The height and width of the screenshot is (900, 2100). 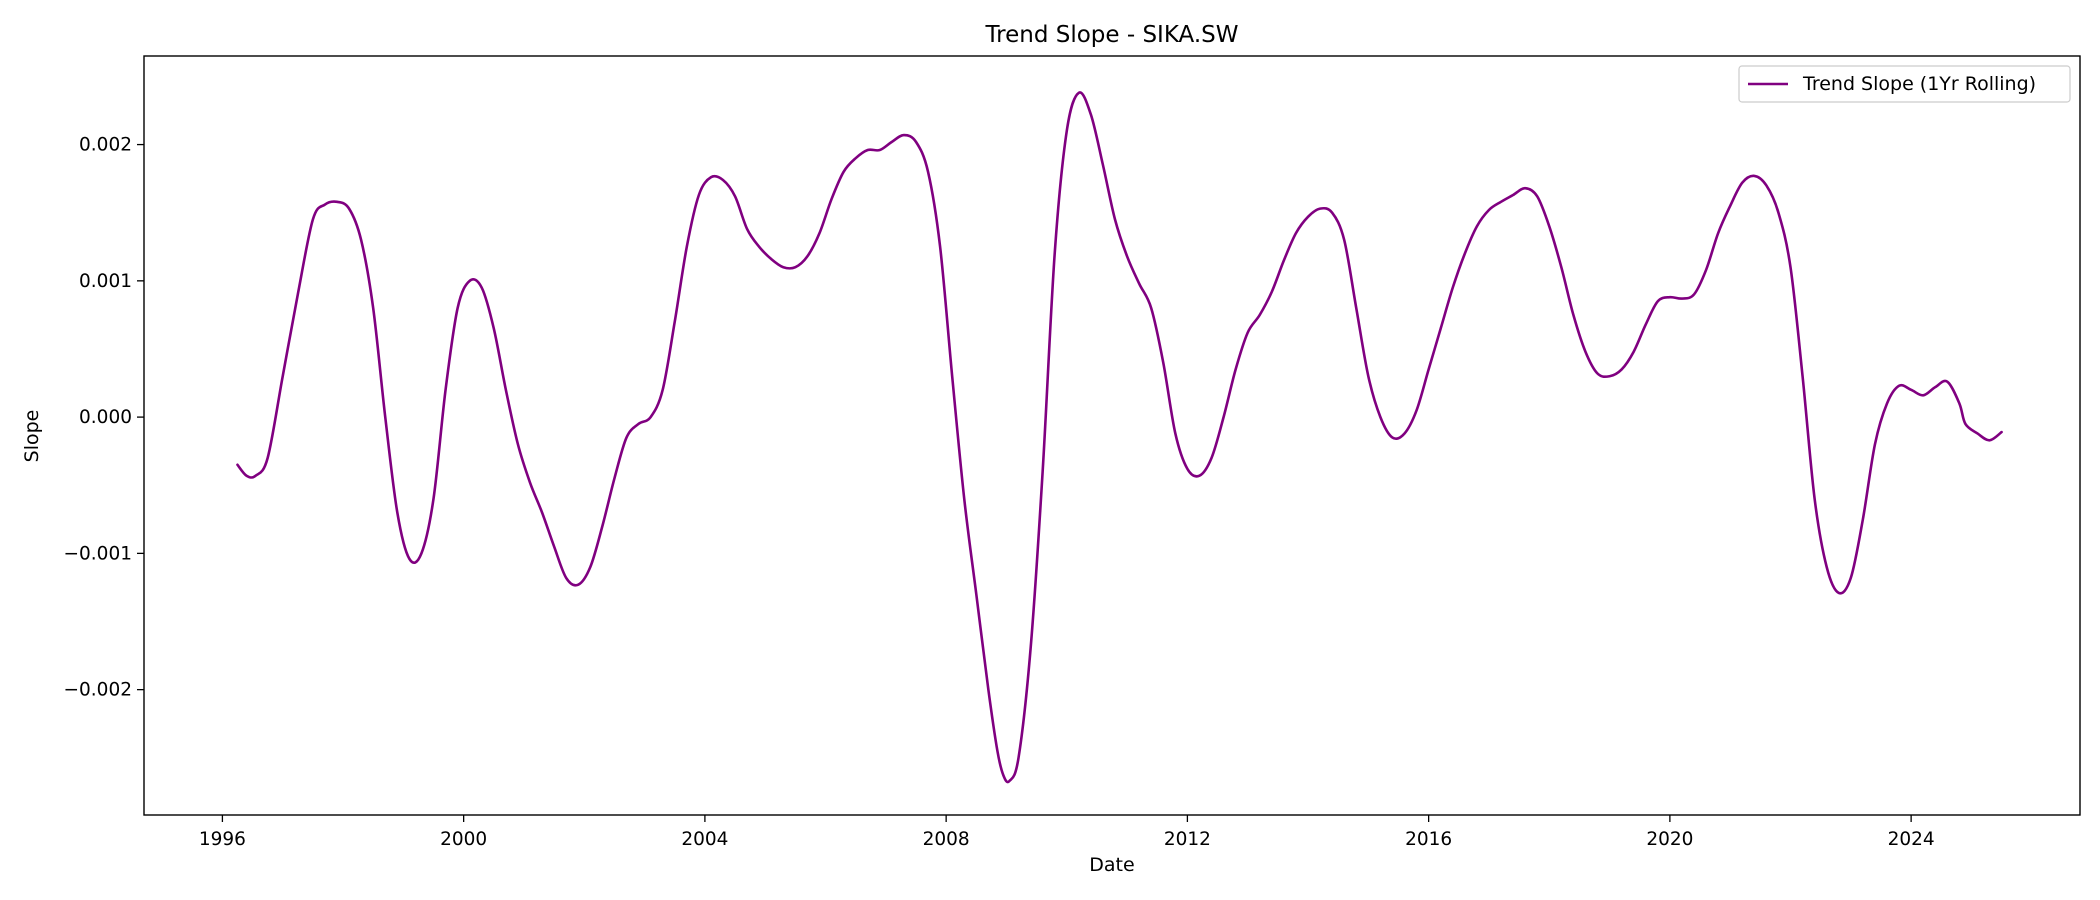 I want to click on x-tick-label: 2024, so click(x=1911, y=839).